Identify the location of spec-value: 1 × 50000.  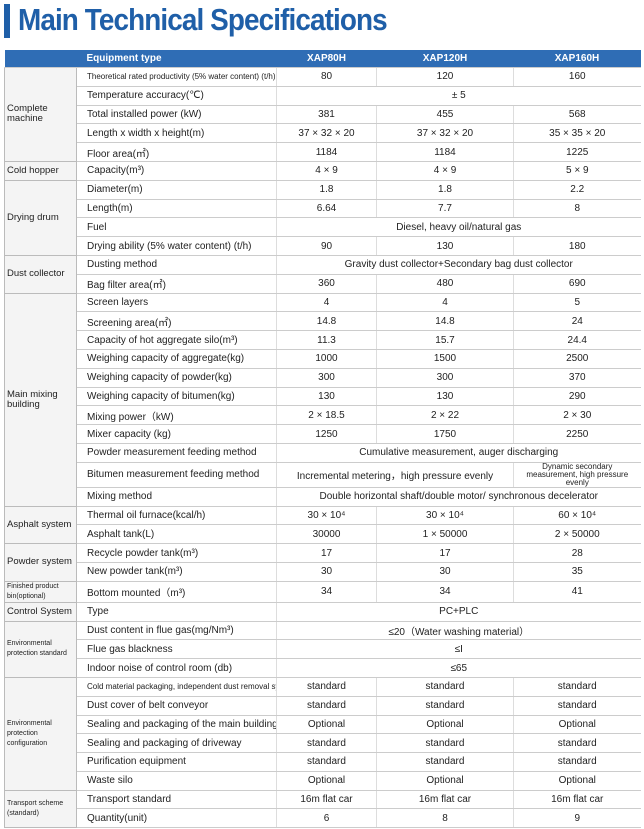
(445, 534).